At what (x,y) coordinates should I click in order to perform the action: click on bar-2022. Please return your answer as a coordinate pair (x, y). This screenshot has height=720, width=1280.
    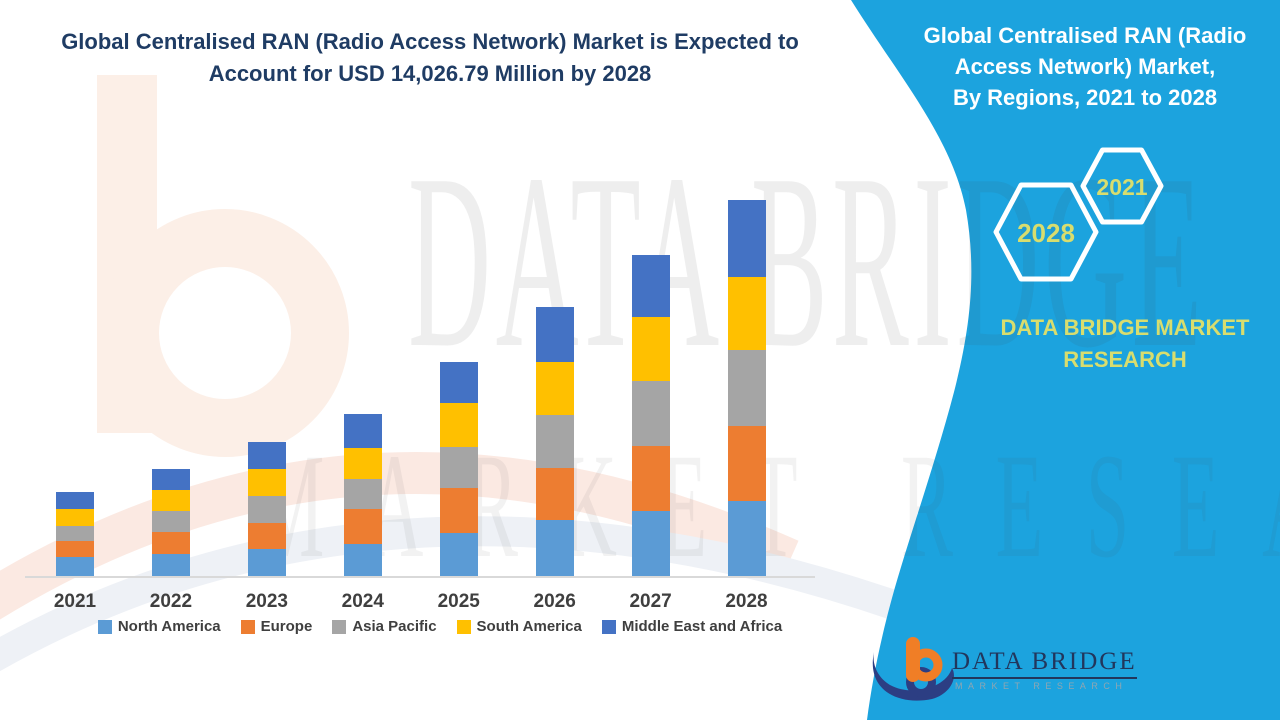
    Looking at the image, I should click on (170, 522).